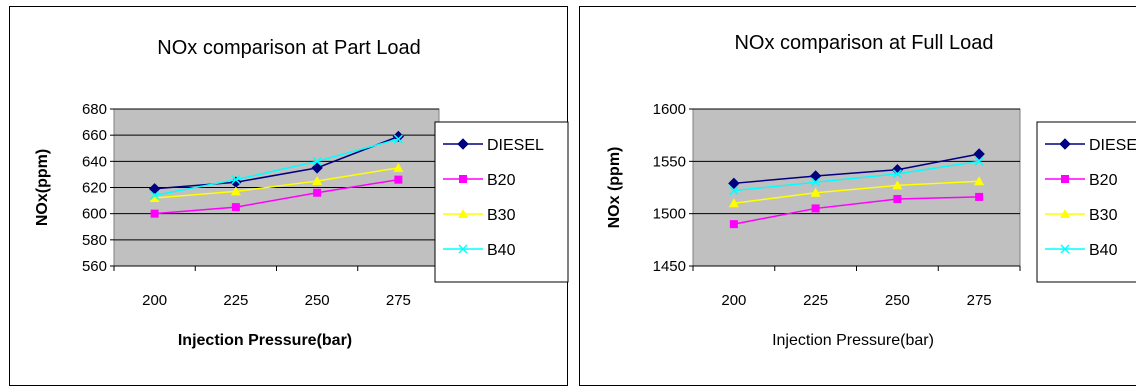 The height and width of the screenshot is (387, 1136). I want to click on y-axis-label: NOx (ppm), so click(614, 188).